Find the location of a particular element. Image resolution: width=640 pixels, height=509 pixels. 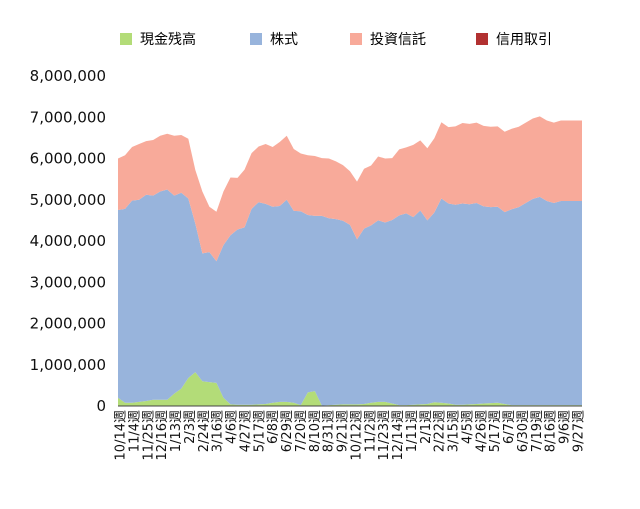

x-tick-label: 2/1週 is located at coordinates (426, 427).